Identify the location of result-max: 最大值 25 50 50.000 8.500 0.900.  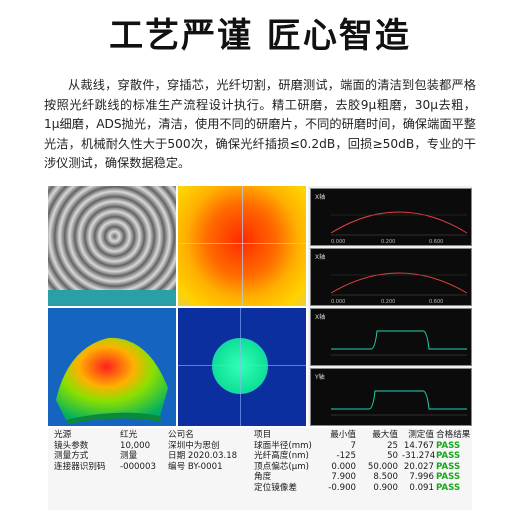
(380, 462).